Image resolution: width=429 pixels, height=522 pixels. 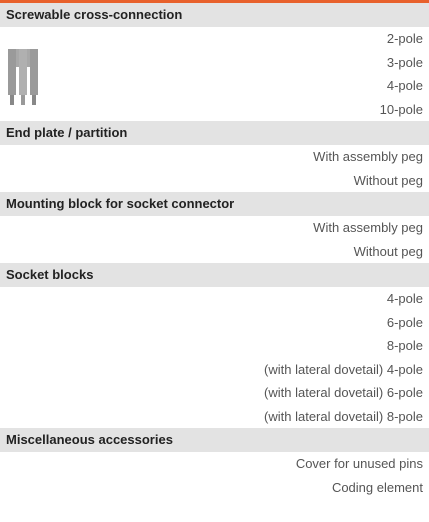 I want to click on section-header: Miscellaneous accessories, so click(x=214, y=440).